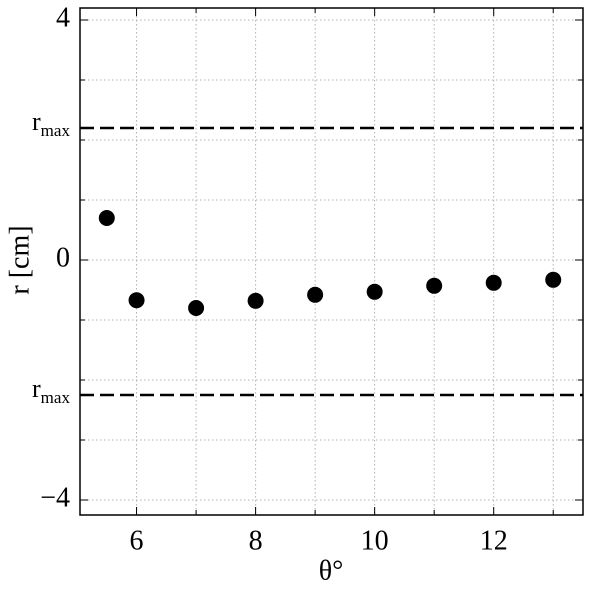 This screenshot has width=590, height=595. Describe the element at coordinates (375, 540) in the screenshot. I see `x-tick-label: 10` at that location.